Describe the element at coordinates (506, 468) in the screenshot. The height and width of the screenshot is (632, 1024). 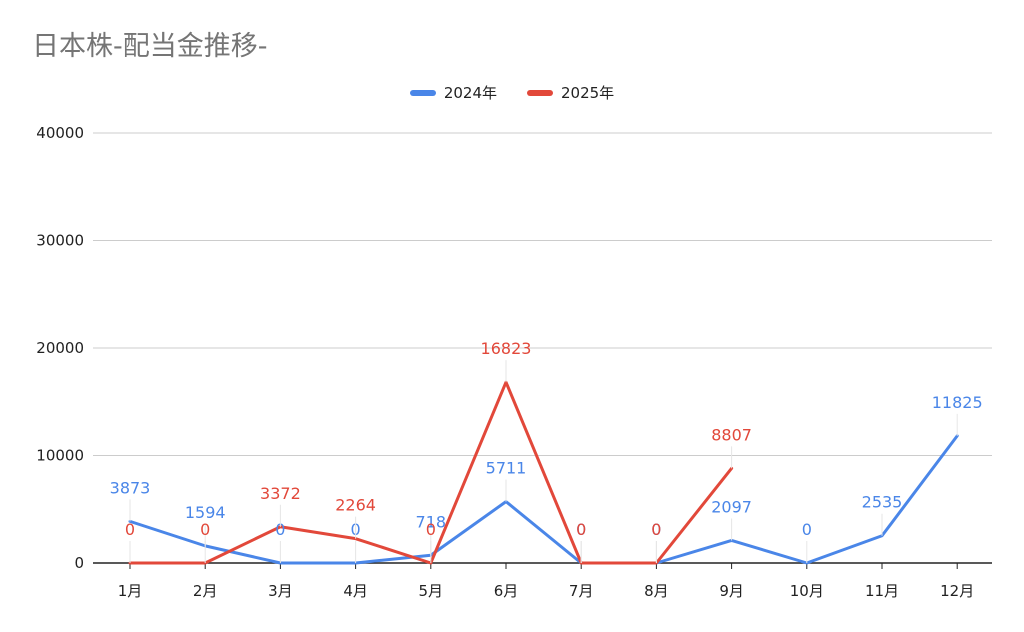
I see `data-label: 5711` at that location.